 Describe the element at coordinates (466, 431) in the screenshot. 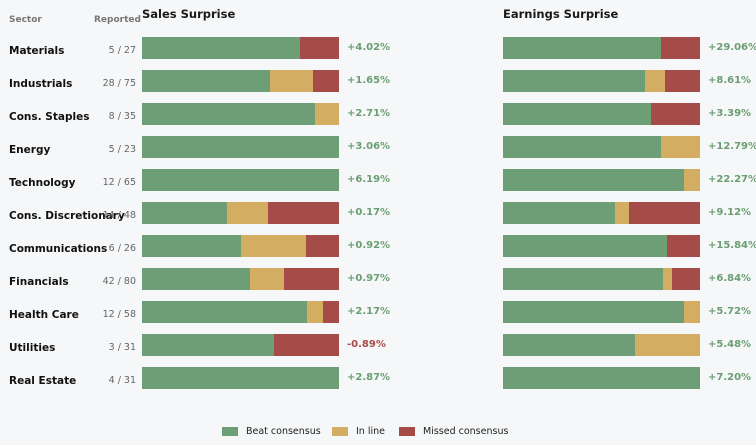

I see `legend-label-missed: Missed consensus` at that location.